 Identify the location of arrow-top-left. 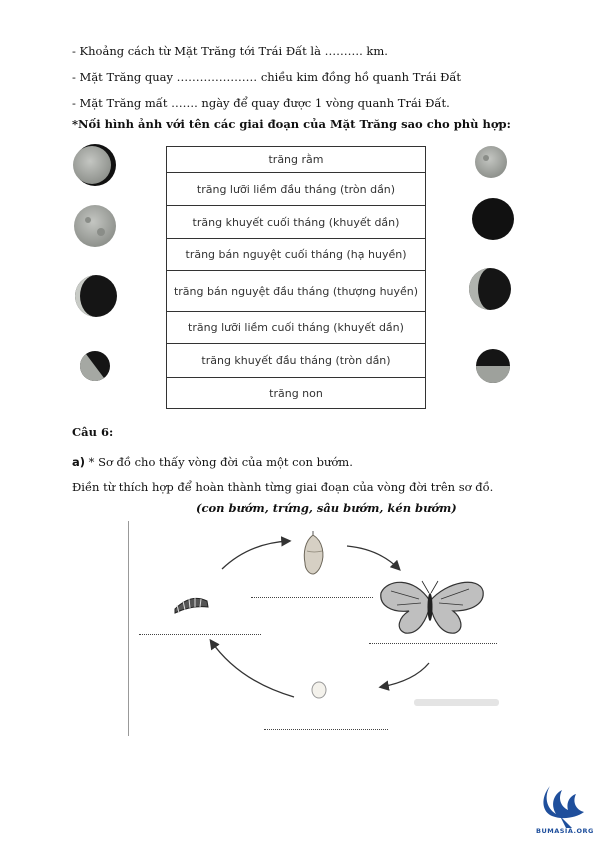
(256, 553).